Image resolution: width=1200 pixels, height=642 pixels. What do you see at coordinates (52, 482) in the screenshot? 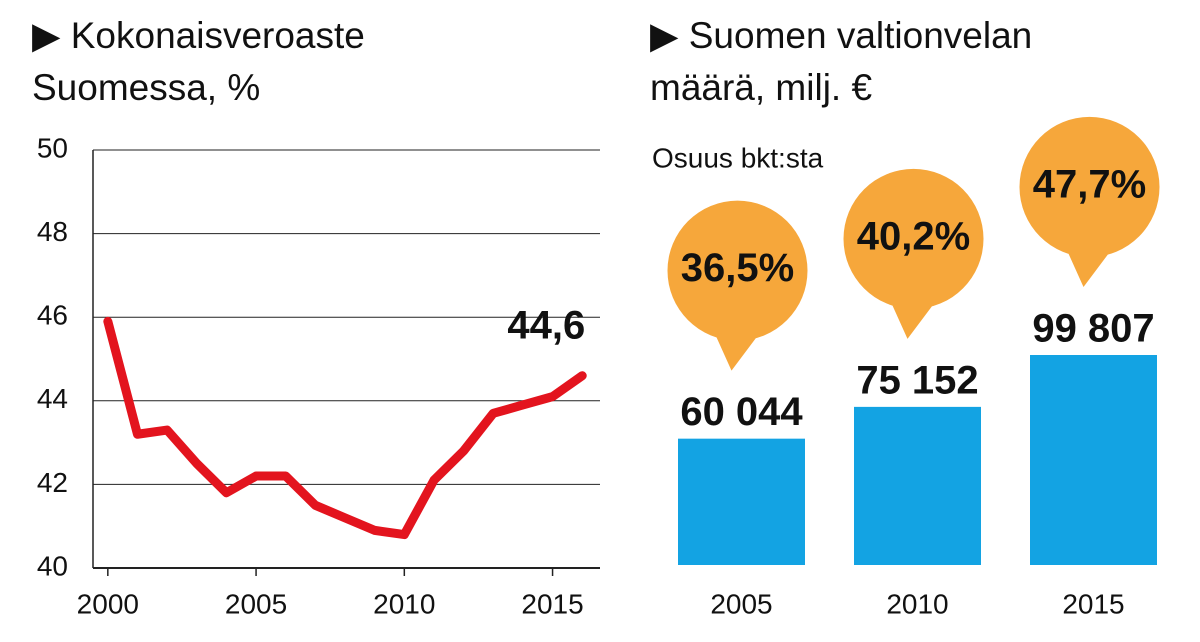
I see `y-tick-label: 42` at bounding box center [52, 482].